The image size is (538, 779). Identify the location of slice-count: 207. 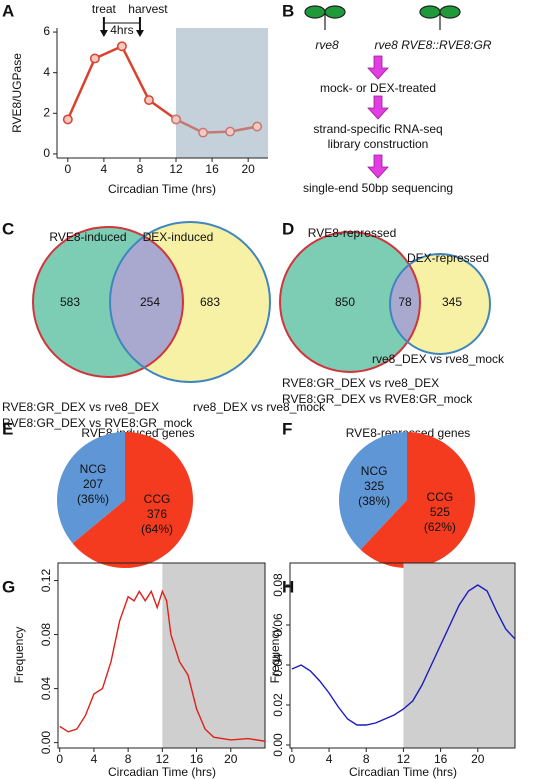
(93, 484).